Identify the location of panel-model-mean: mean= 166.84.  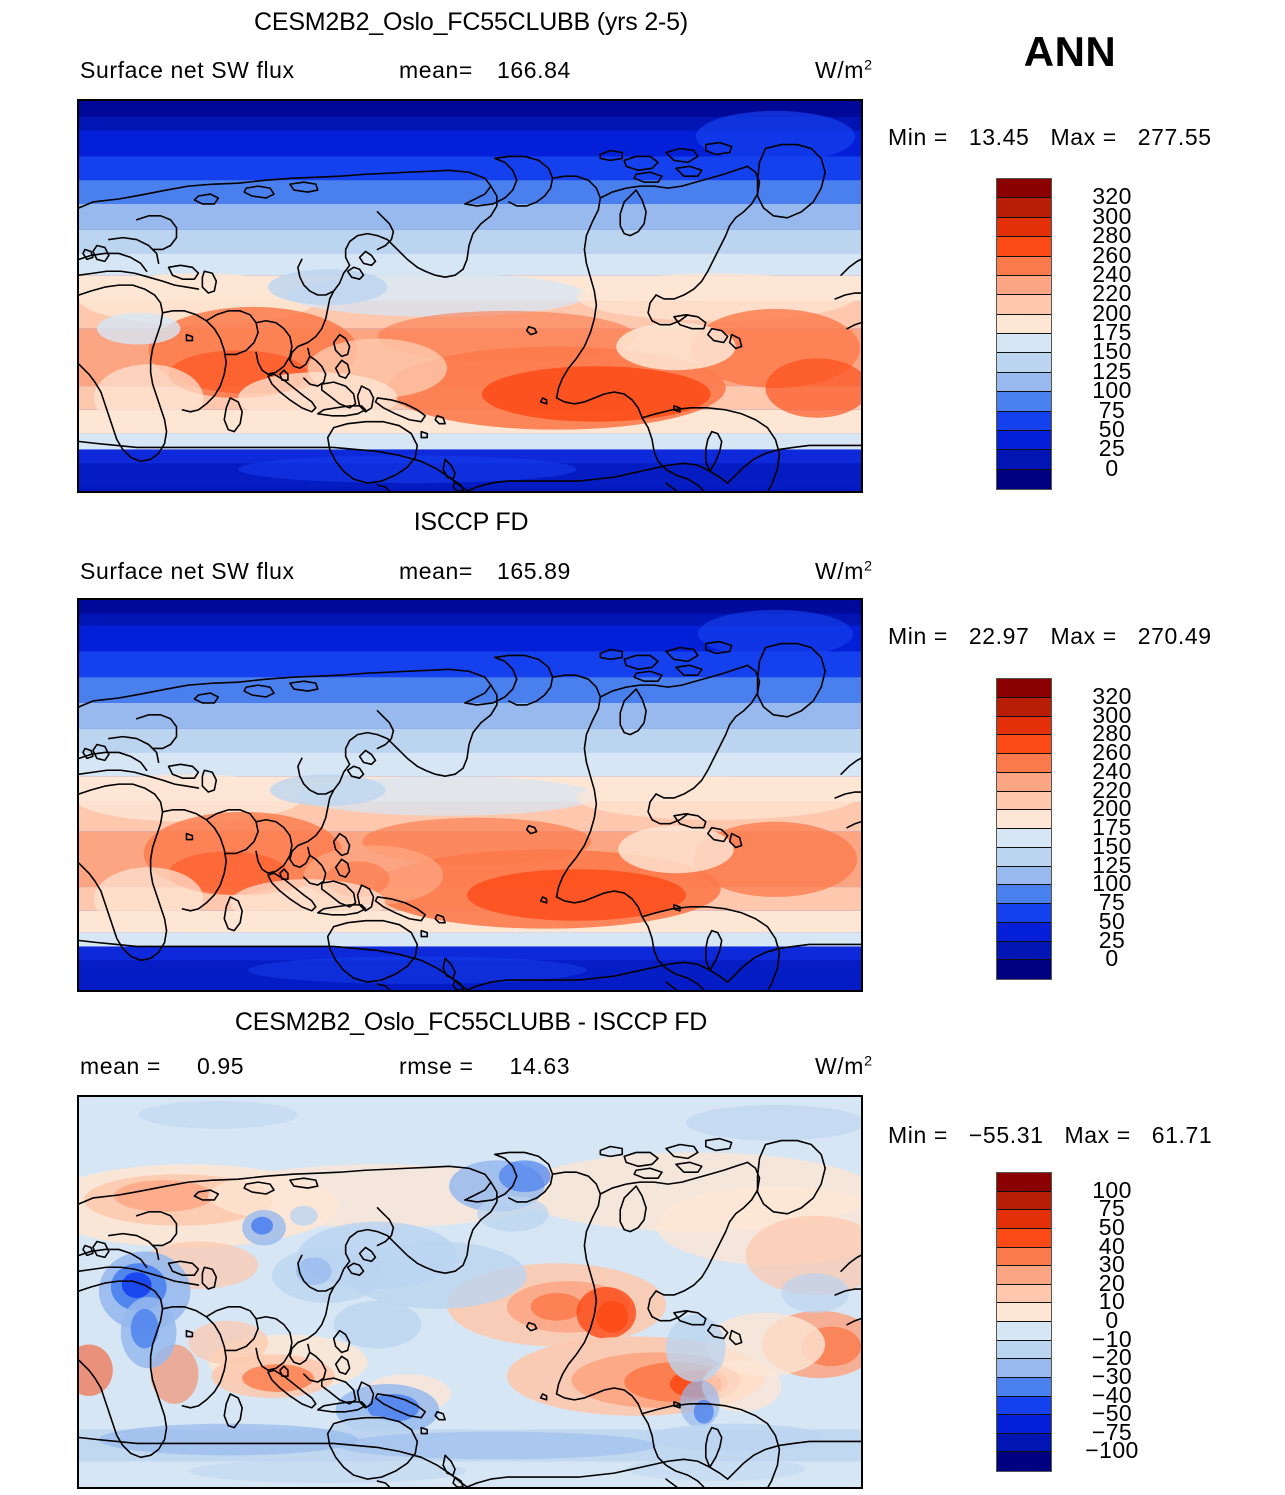
(485, 70).